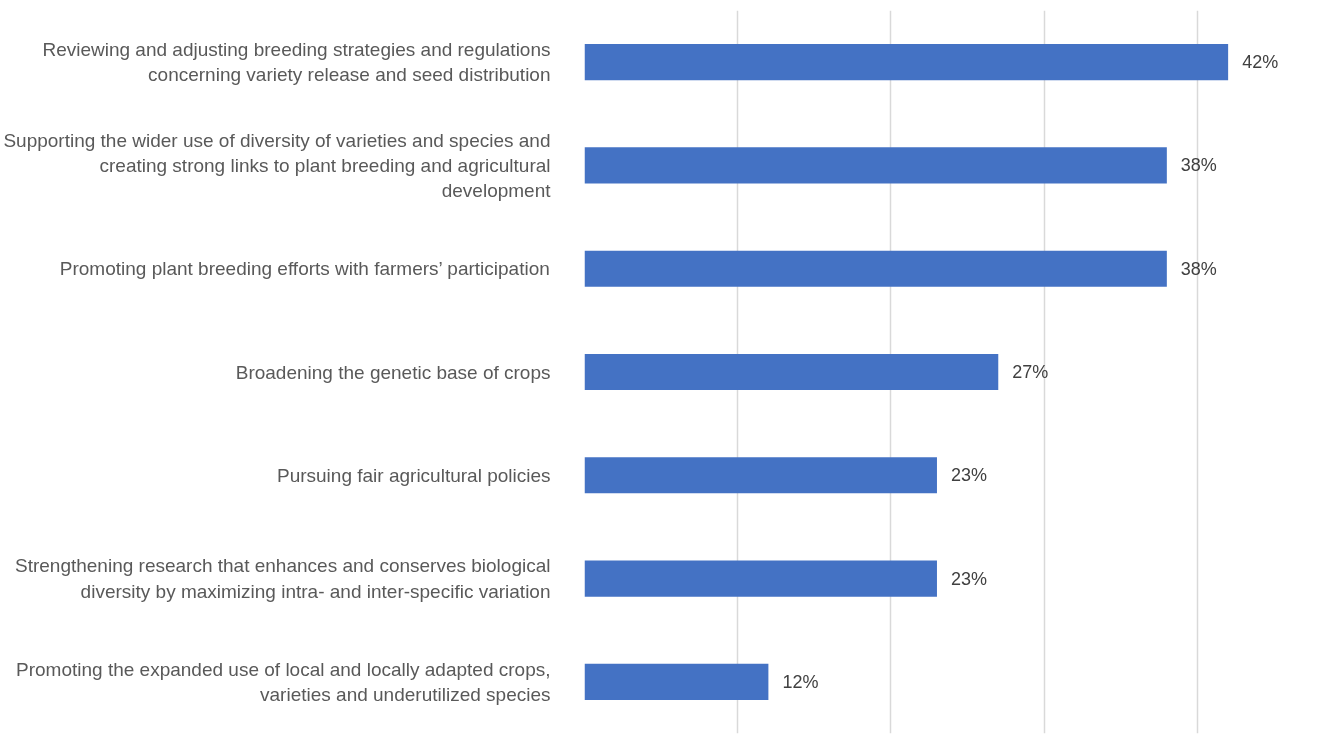  What do you see at coordinates (393, 372) in the screenshot?
I see `y-tick-label: Broadening the genetic base of crops` at bounding box center [393, 372].